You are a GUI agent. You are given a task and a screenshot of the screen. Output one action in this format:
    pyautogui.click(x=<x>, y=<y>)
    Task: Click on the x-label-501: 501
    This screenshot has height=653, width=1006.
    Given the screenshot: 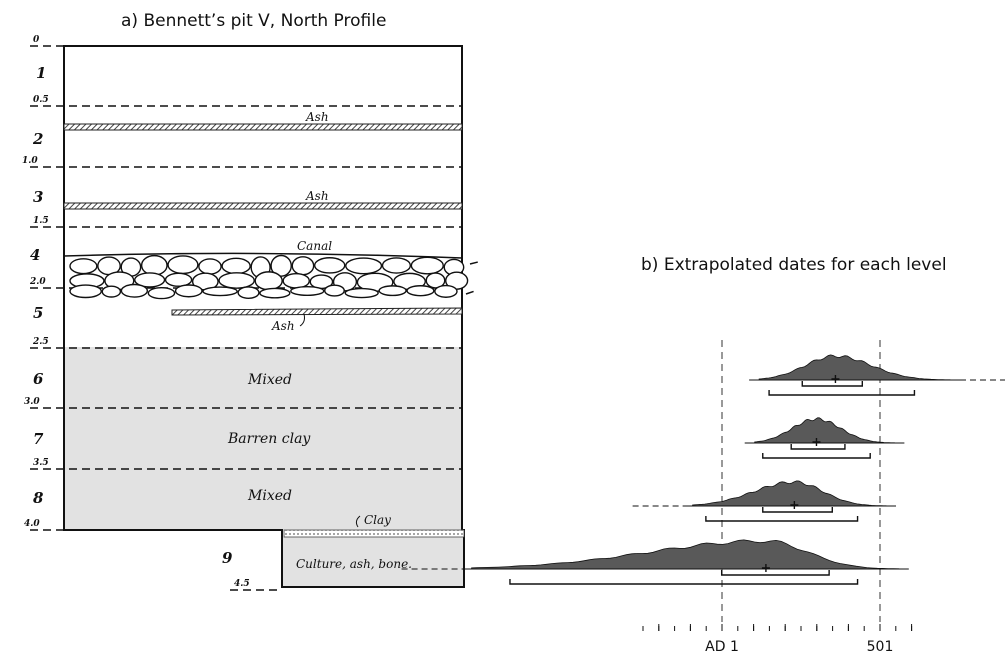 What is the action you would take?
    pyautogui.click(x=880, y=646)
    